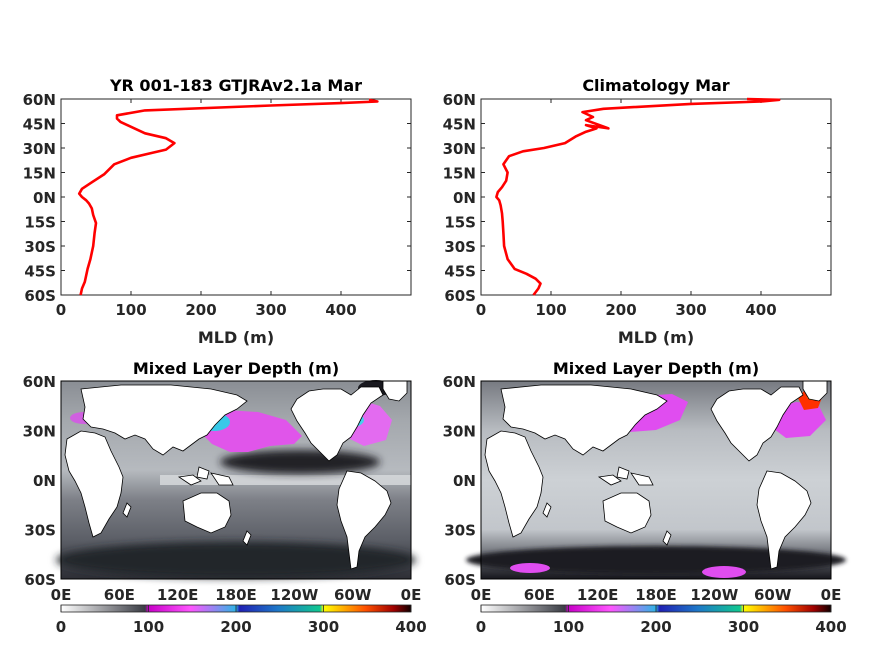  I want to click on mld-map-left, so click(236, 480).